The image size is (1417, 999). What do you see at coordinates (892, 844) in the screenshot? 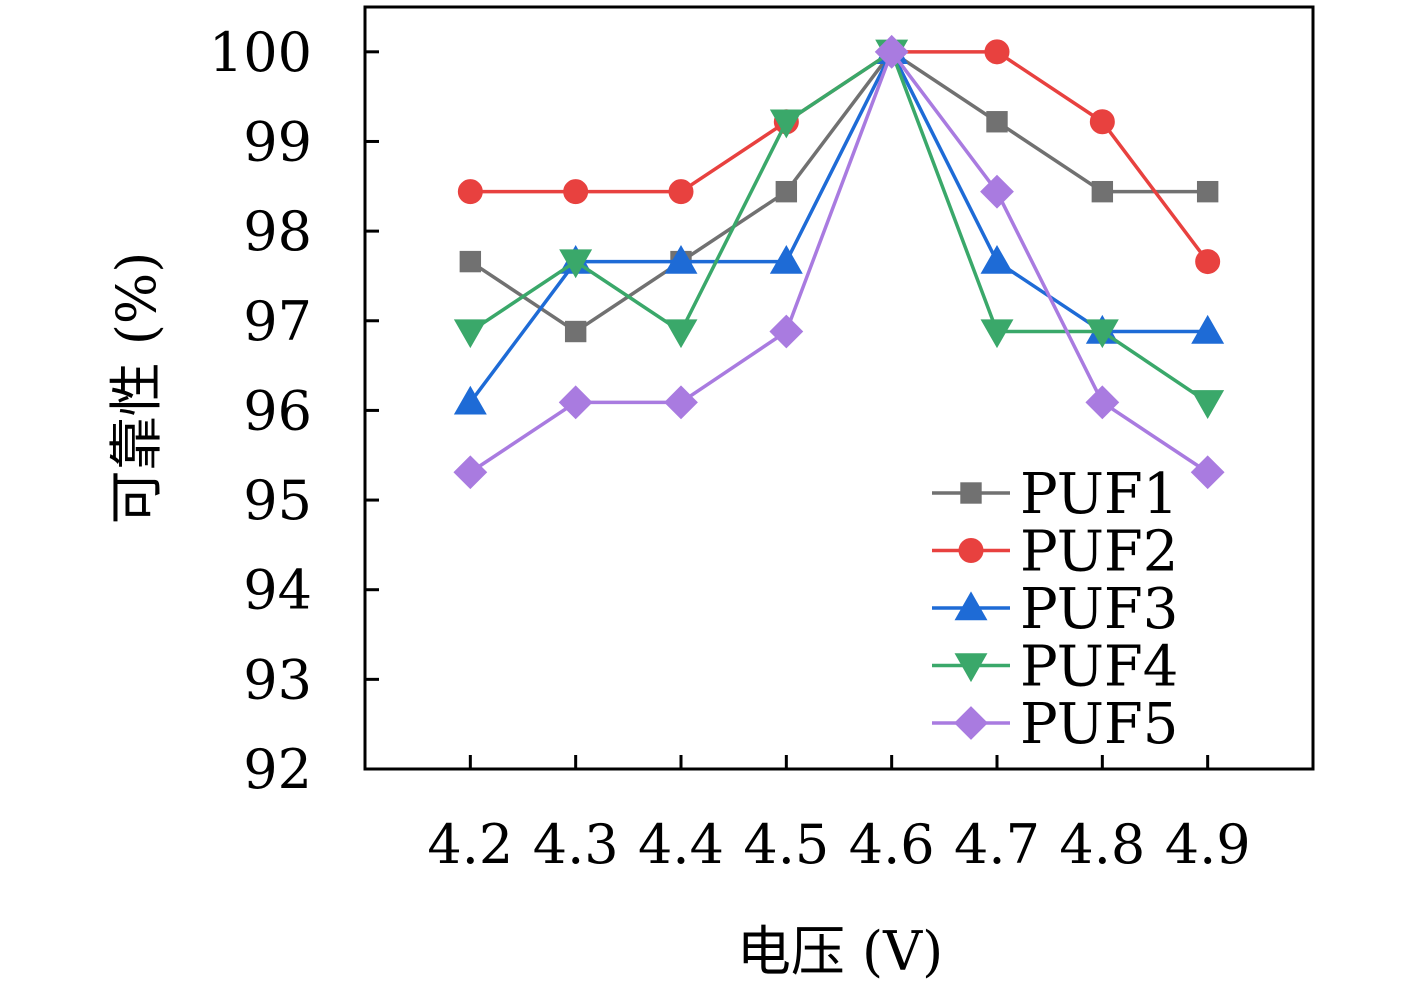
I see `x-tick-label: 4.6` at bounding box center [892, 844].